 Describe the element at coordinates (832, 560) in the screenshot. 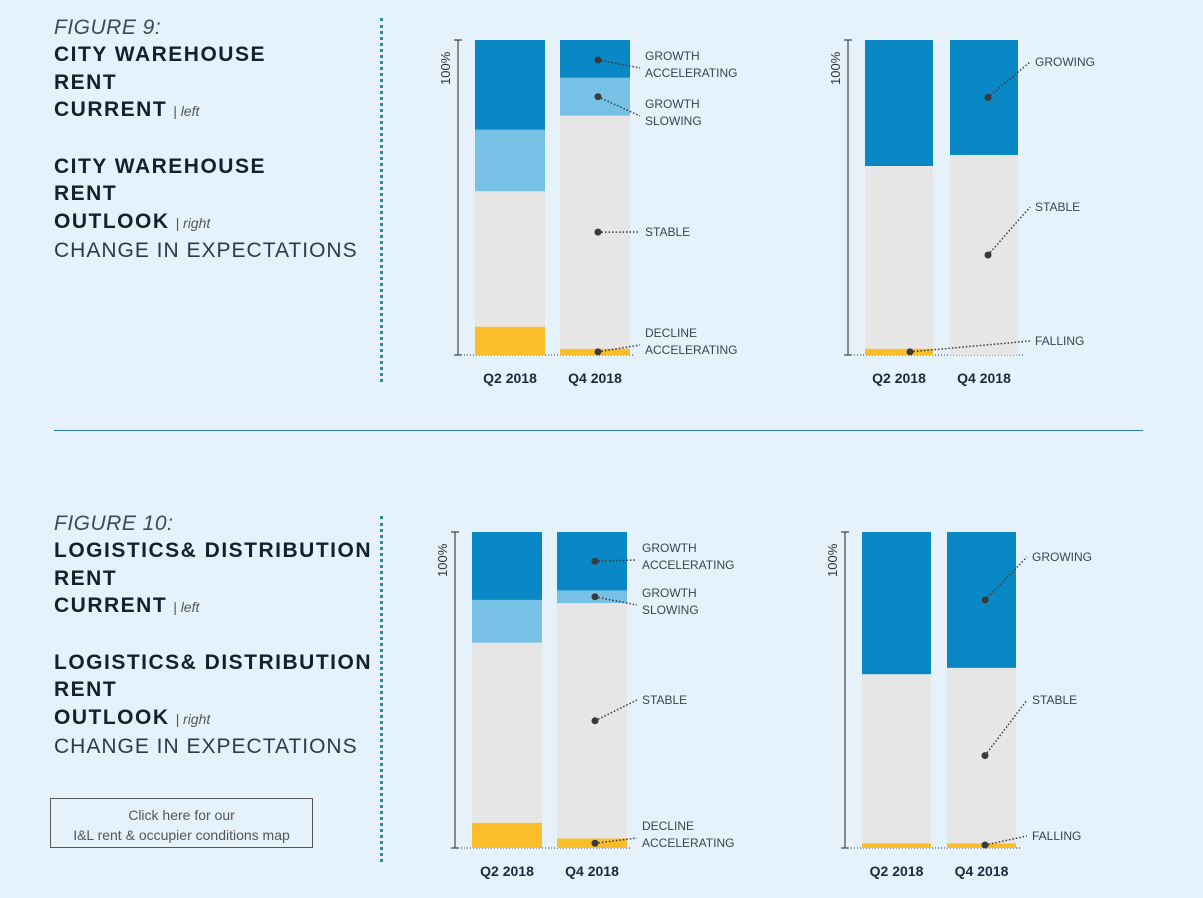

I see `chart-3-y-label: 100%` at that location.